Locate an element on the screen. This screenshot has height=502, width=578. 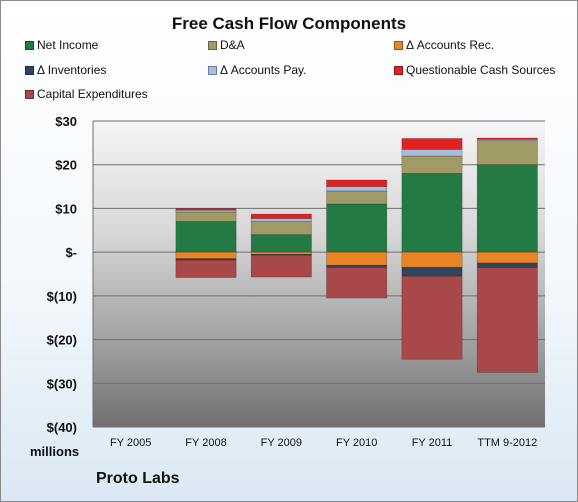
chart-title: Free Cash Flow Components is located at coordinates (289, 23).